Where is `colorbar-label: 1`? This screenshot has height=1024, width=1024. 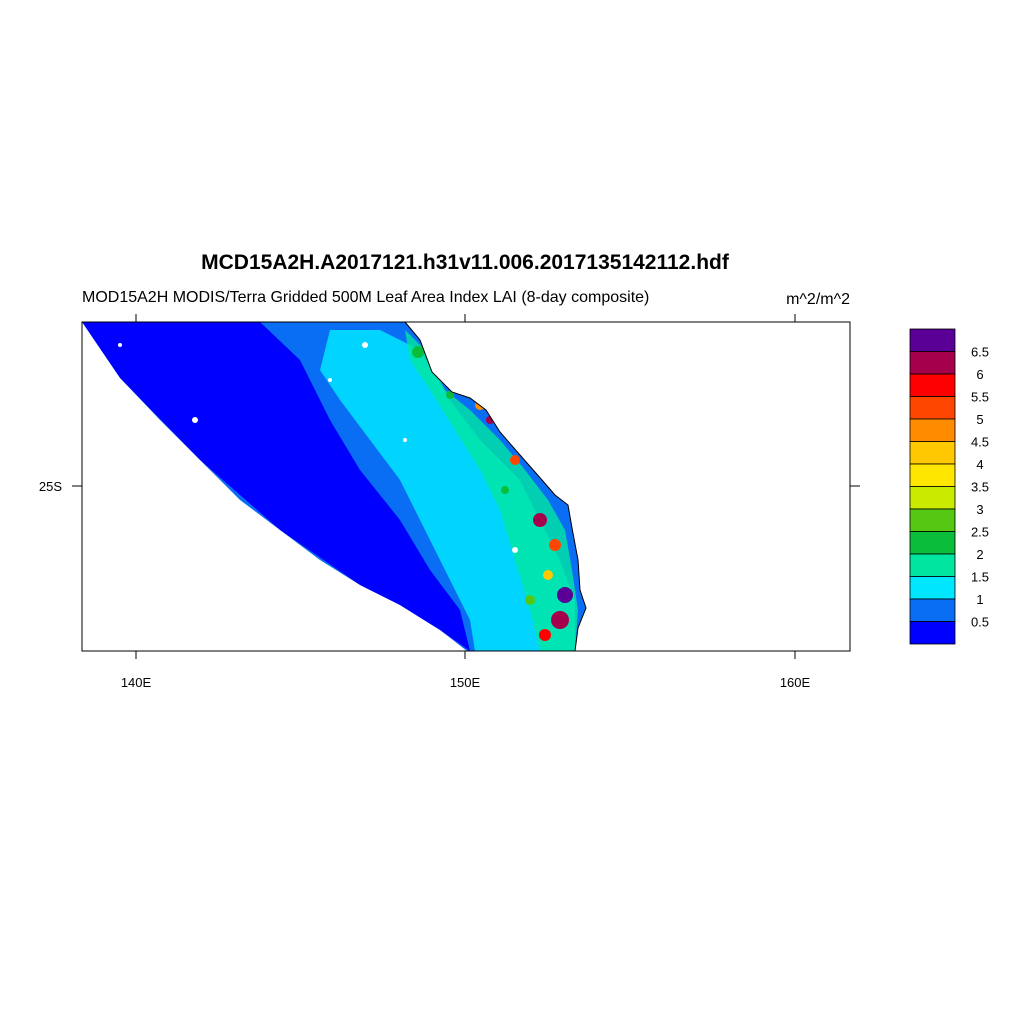
colorbar-label: 1 is located at coordinates (979, 599).